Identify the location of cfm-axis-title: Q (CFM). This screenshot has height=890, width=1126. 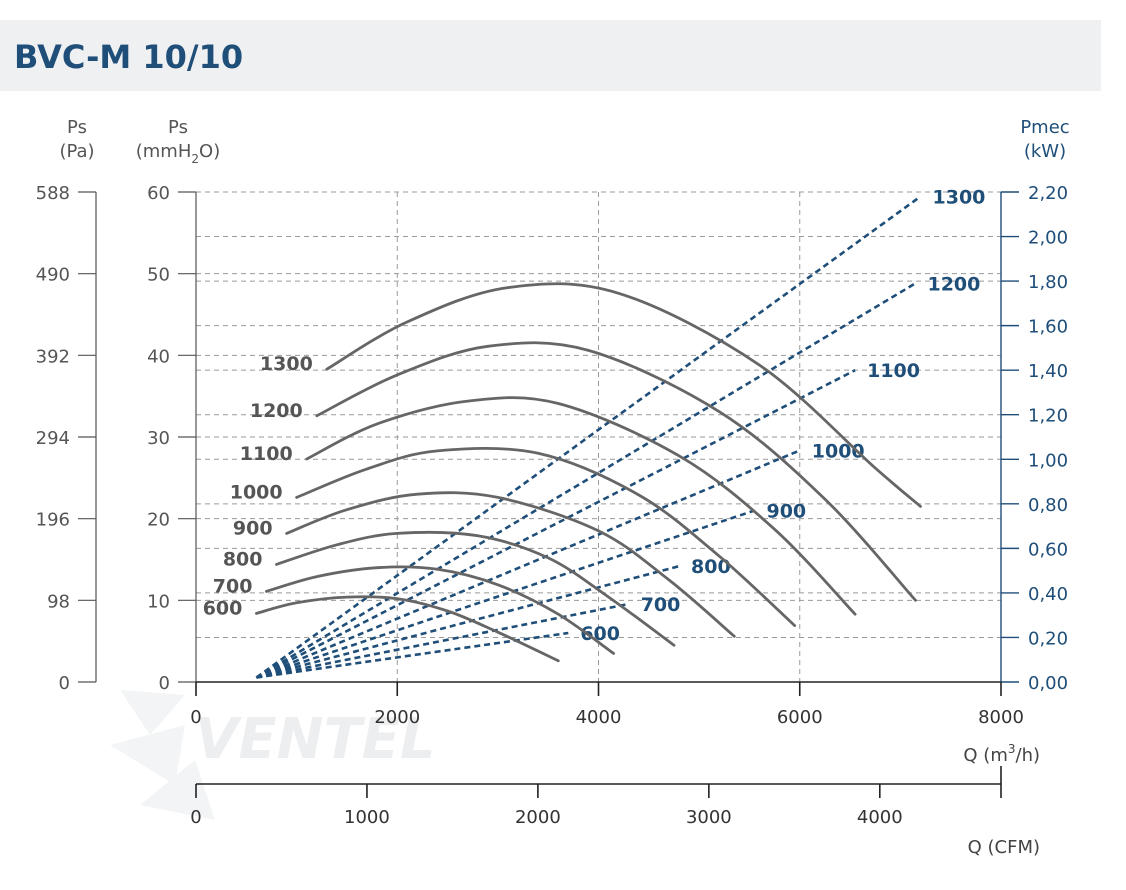
(1004, 847).